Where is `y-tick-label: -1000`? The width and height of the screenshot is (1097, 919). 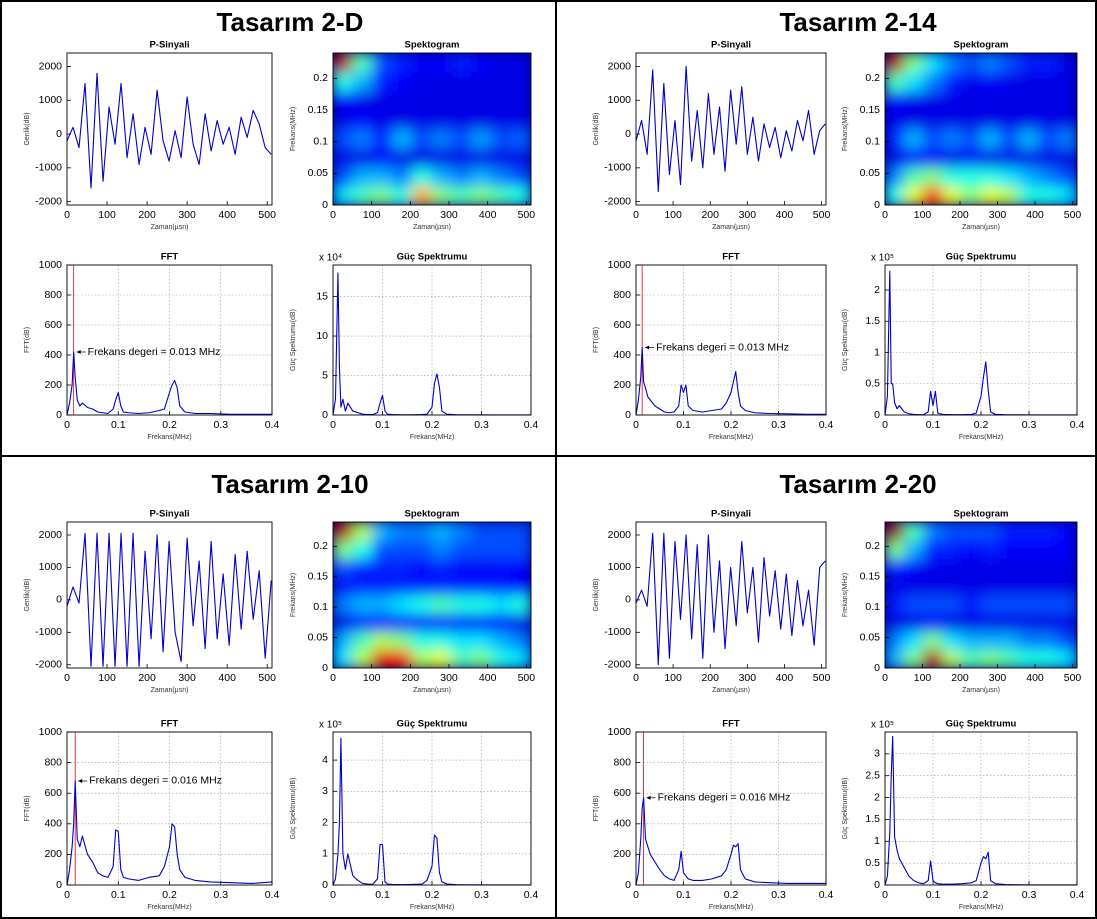
y-tick-label: -1000 is located at coordinates (48, 168).